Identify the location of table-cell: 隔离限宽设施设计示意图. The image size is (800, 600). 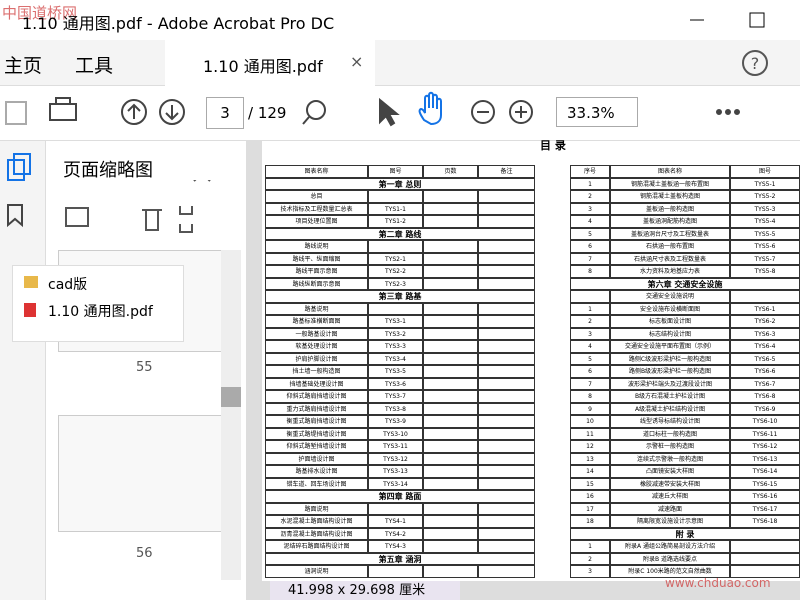
(670, 521).